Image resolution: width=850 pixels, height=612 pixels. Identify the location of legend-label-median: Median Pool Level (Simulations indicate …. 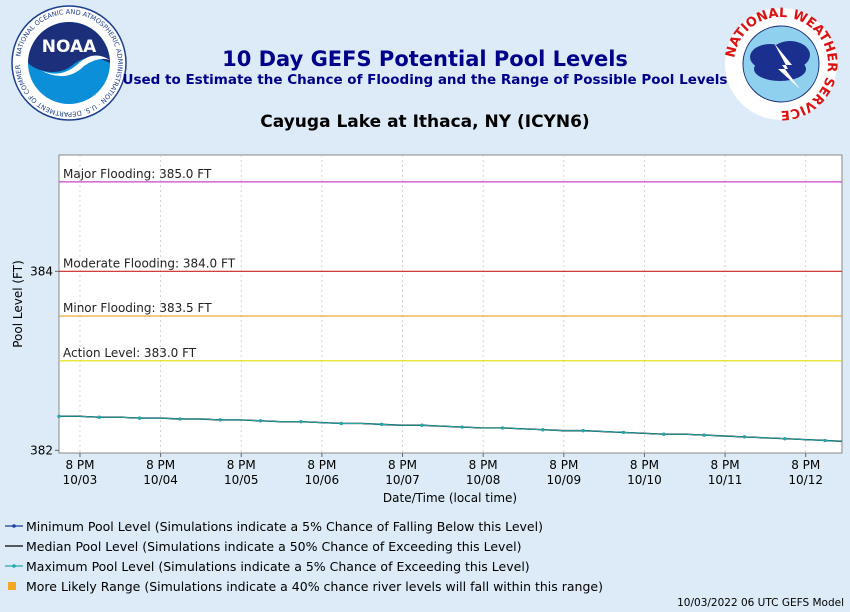
(274, 546).